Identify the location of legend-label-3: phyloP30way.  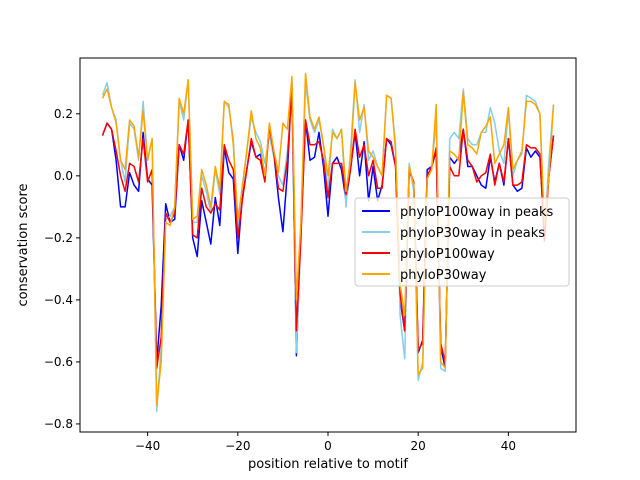
(443, 275).